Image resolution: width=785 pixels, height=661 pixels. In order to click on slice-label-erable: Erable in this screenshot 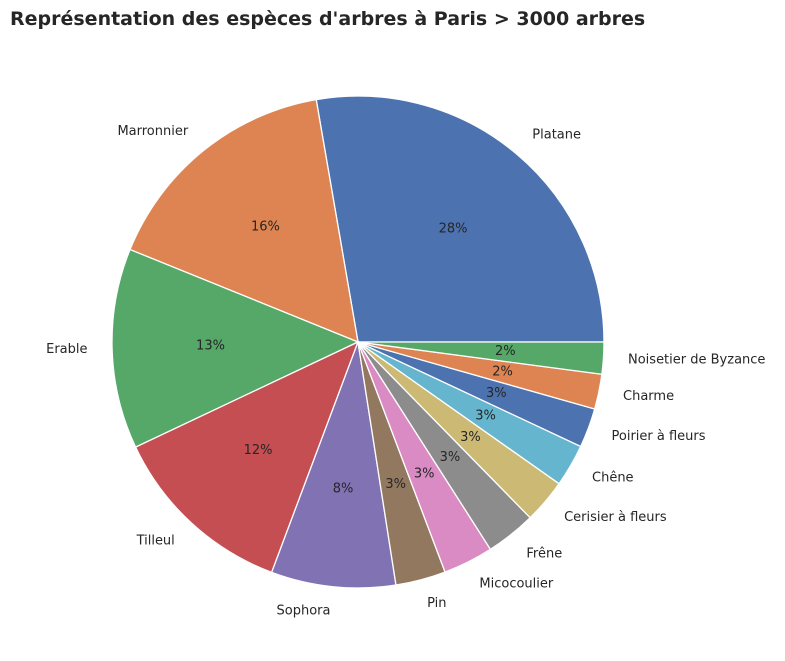, I will do `click(66, 349)`.